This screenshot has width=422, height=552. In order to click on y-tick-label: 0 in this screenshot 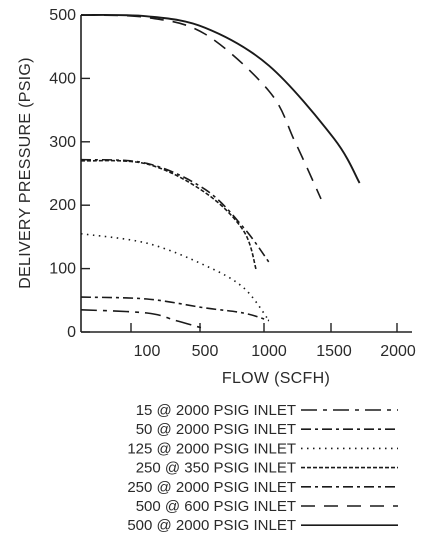, I will do `click(71, 332)`.